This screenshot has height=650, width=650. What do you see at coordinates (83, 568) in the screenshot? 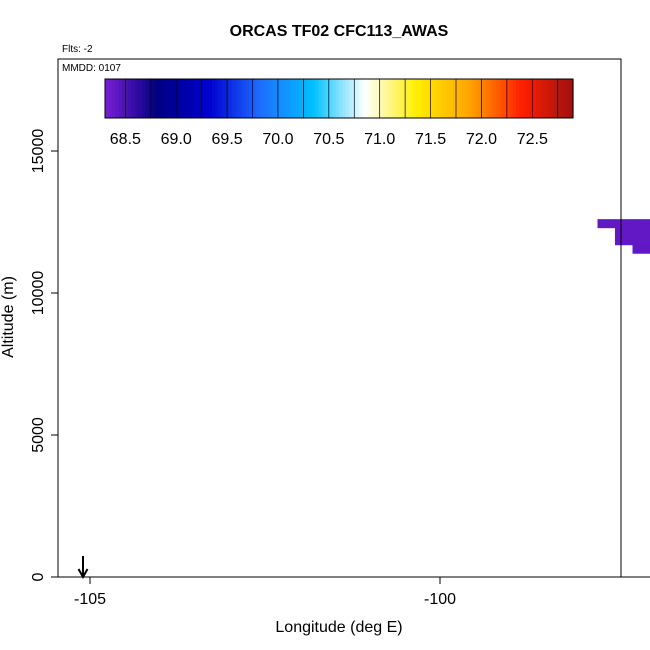
I see `down-arrow-marker` at bounding box center [83, 568].